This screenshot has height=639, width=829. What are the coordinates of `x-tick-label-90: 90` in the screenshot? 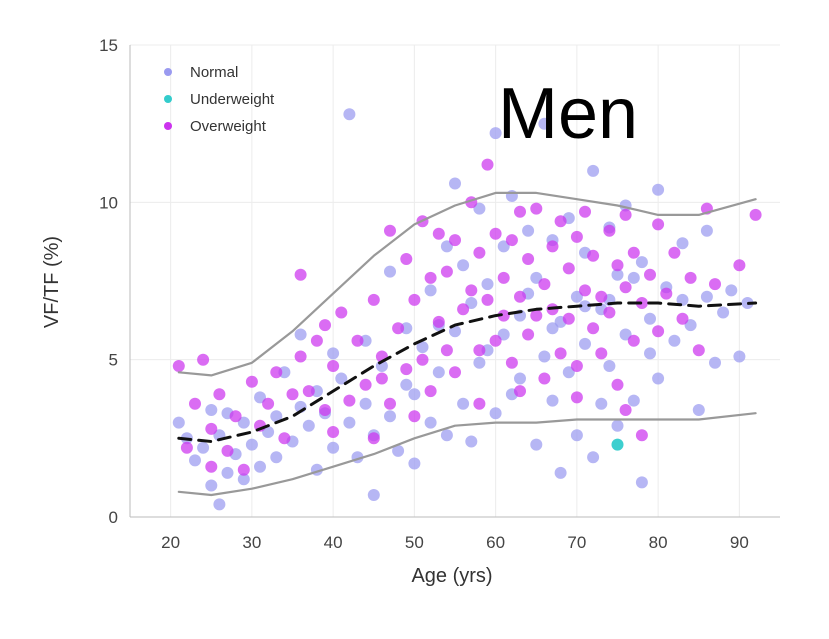 It's located at (739, 542).